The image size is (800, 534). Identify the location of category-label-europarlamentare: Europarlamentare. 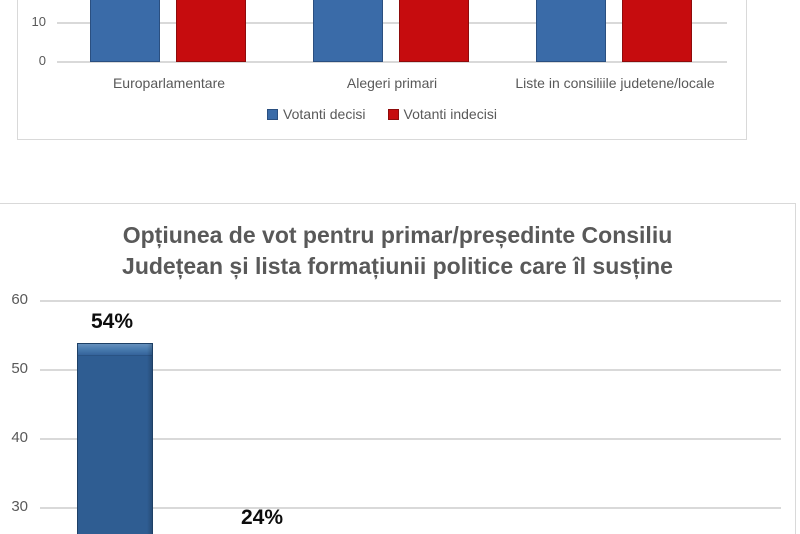
(169, 83).